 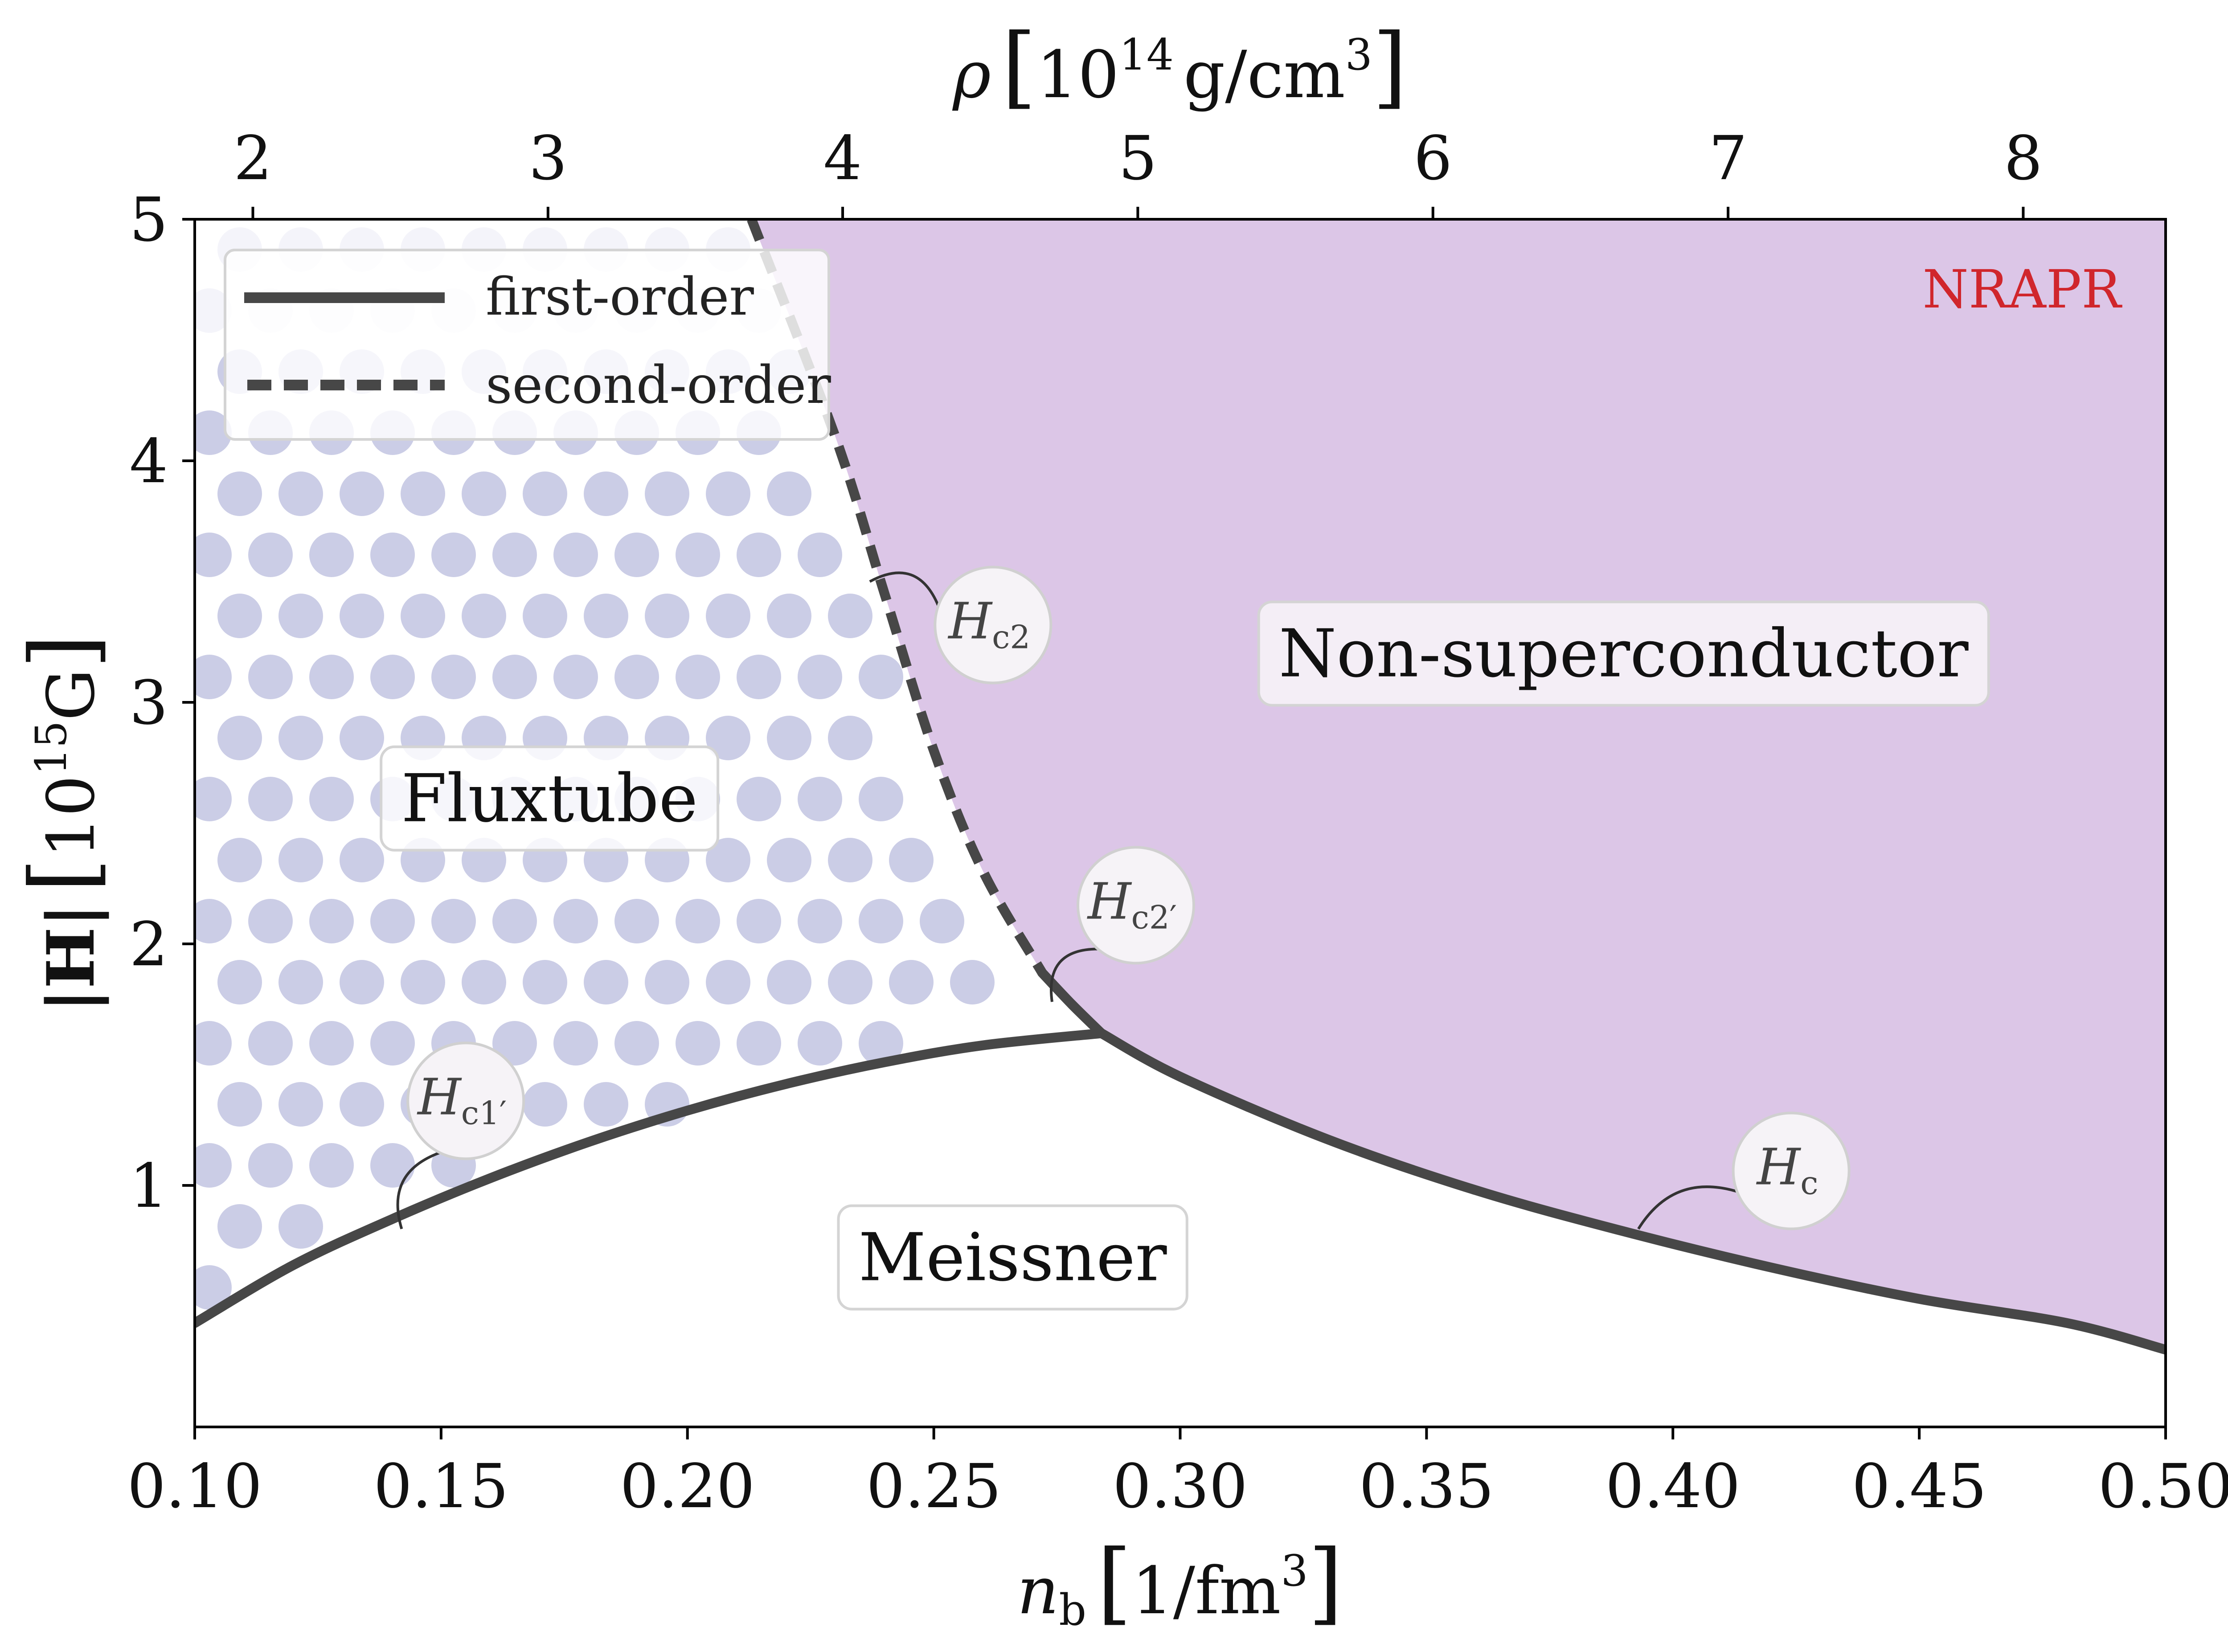 What do you see at coordinates (842, 158) in the screenshot?
I see `top-x-tick-label: 4` at bounding box center [842, 158].